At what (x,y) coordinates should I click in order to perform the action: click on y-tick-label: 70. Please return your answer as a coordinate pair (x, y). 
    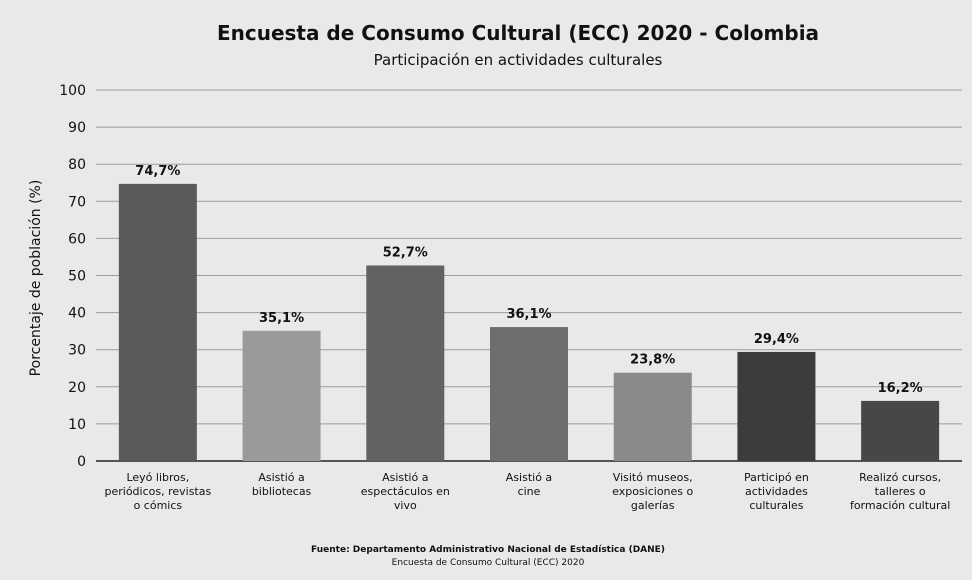
    Looking at the image, I should click on (77, 202).